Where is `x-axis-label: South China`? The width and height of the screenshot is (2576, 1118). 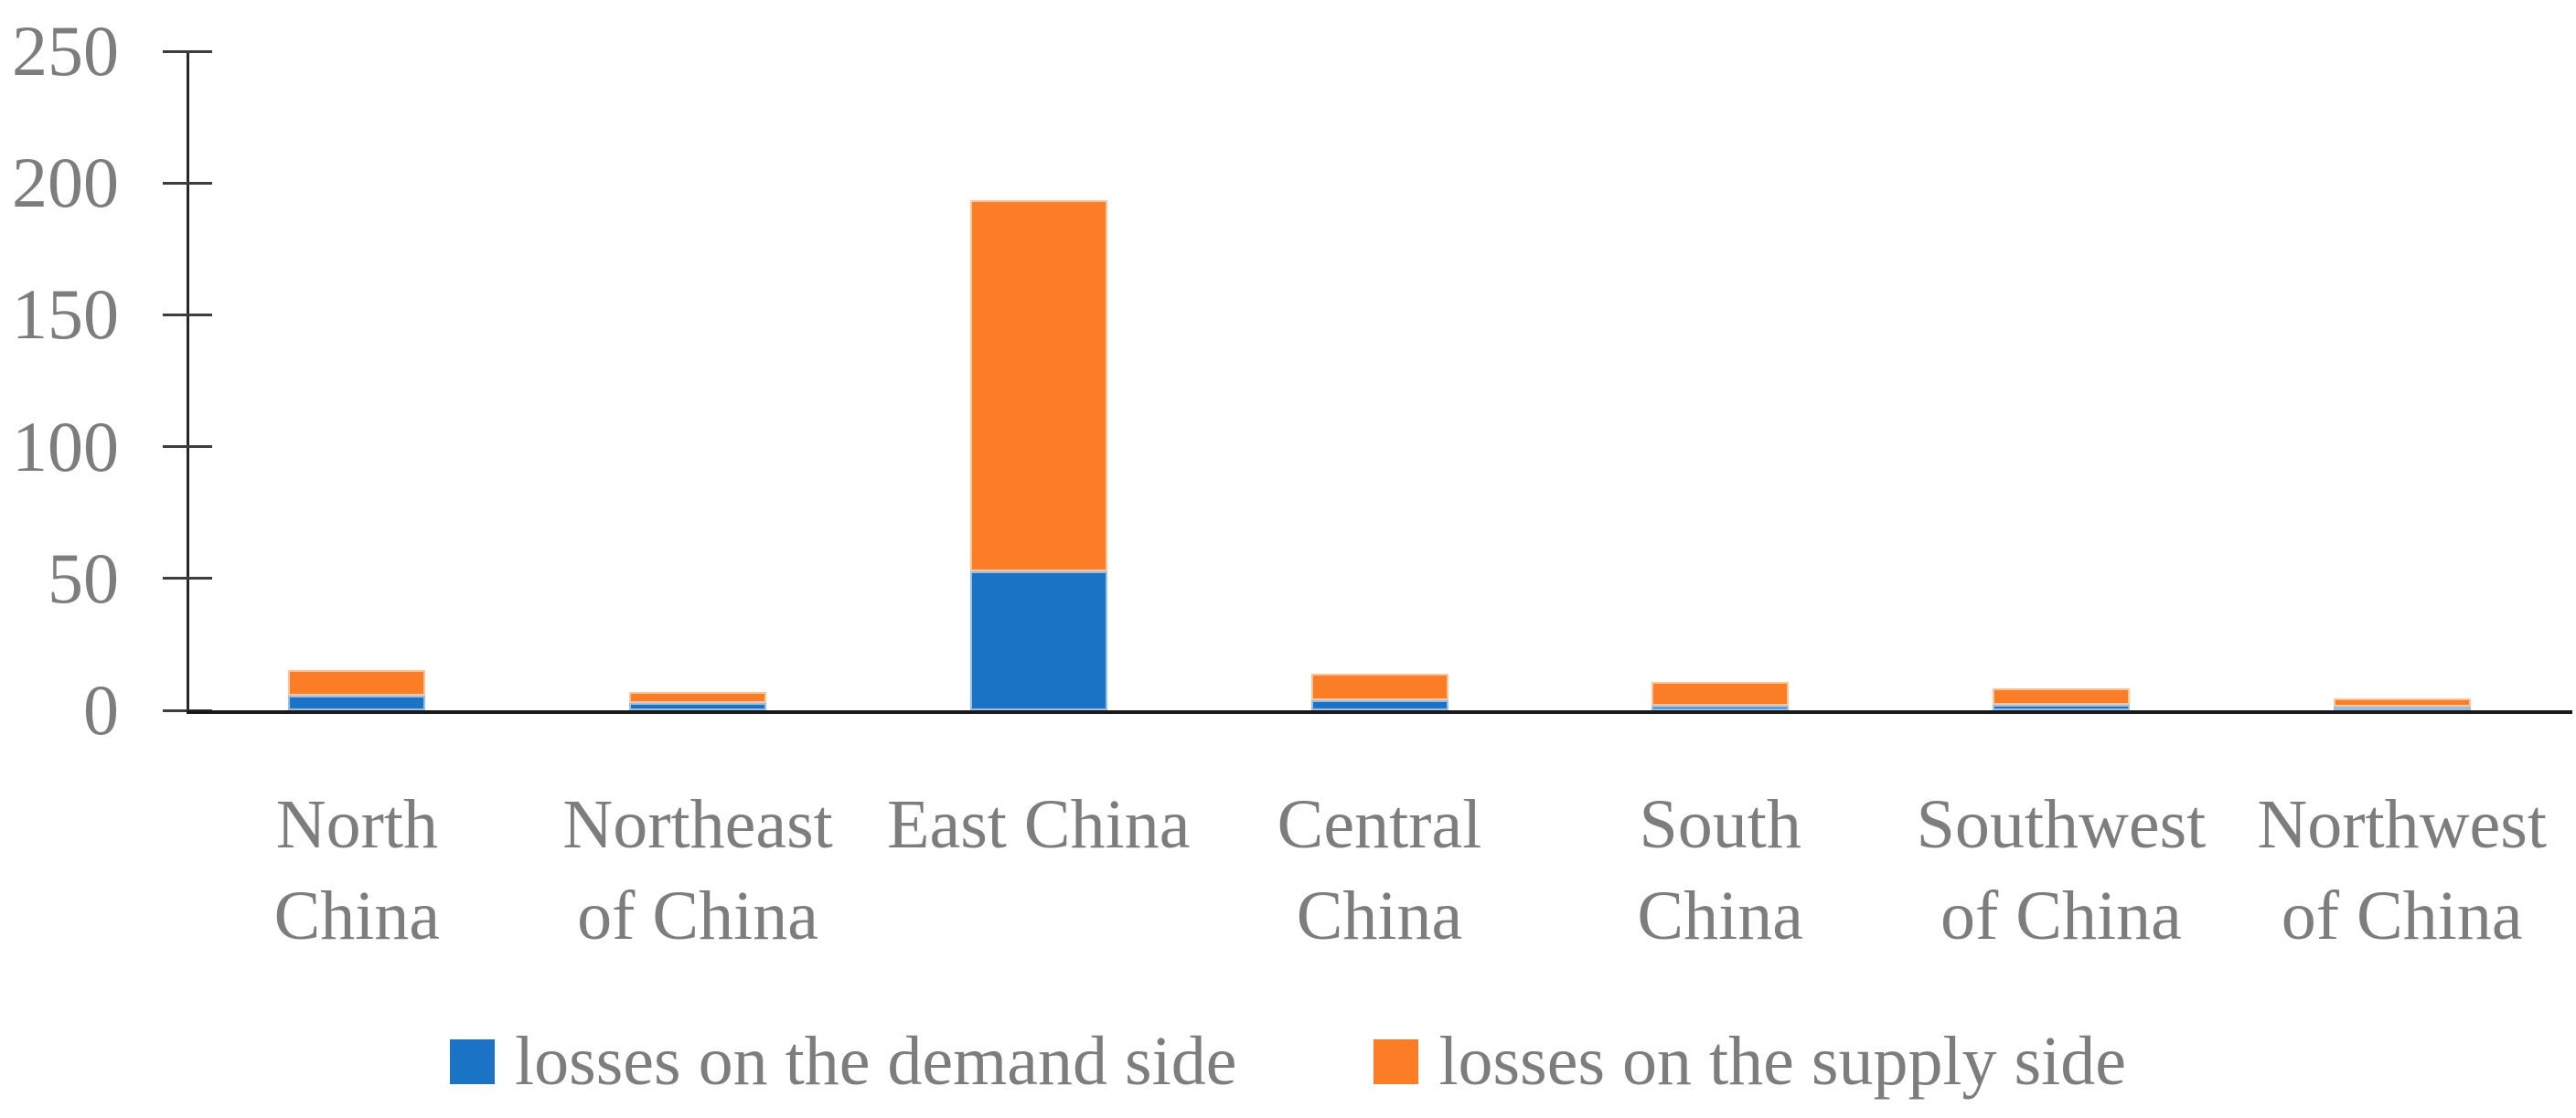 x-axis-label: South China is located at coordinates (1720, 870).